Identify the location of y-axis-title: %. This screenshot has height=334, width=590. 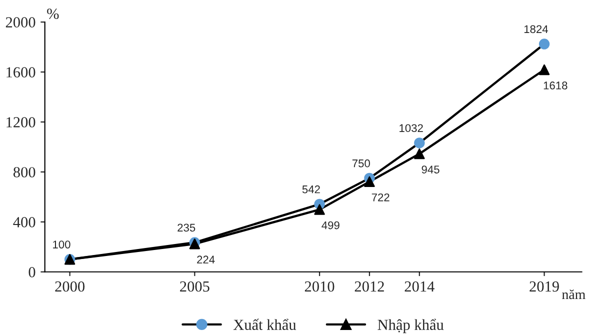
(53, 13).